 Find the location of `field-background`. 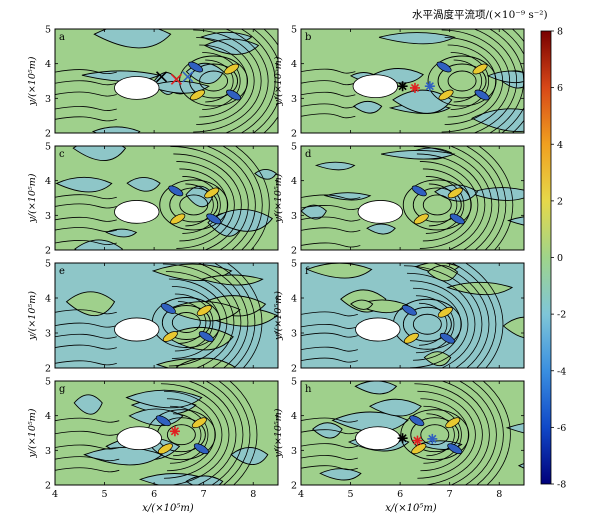

field-background is located at coordinates (166, 198).